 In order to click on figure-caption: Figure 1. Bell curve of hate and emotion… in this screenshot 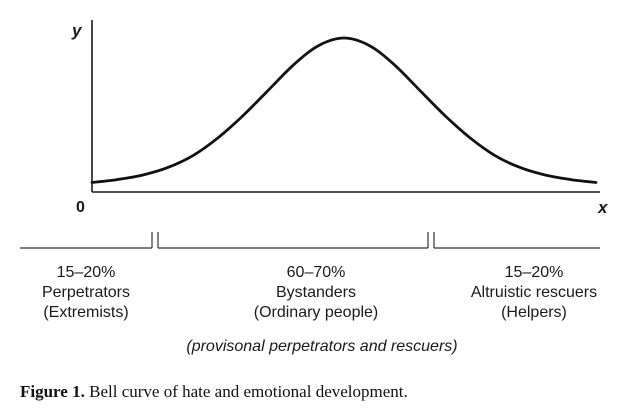, I will do `click(320, 392)`.